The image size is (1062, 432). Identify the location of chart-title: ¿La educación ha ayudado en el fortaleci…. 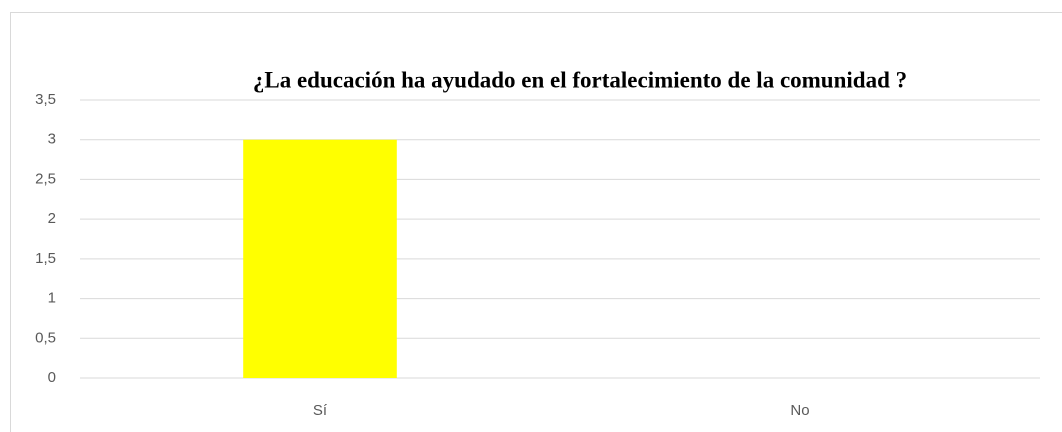
(580, 79).